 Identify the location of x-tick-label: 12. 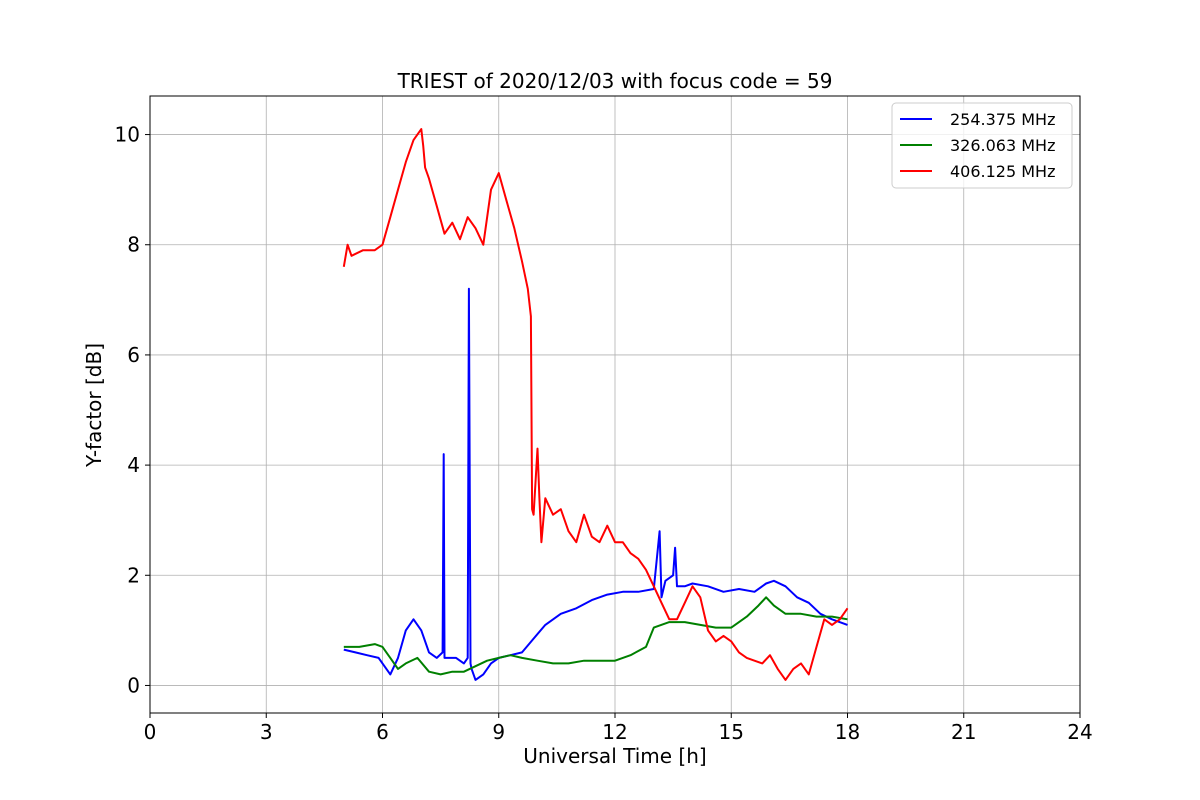
(614, 732).